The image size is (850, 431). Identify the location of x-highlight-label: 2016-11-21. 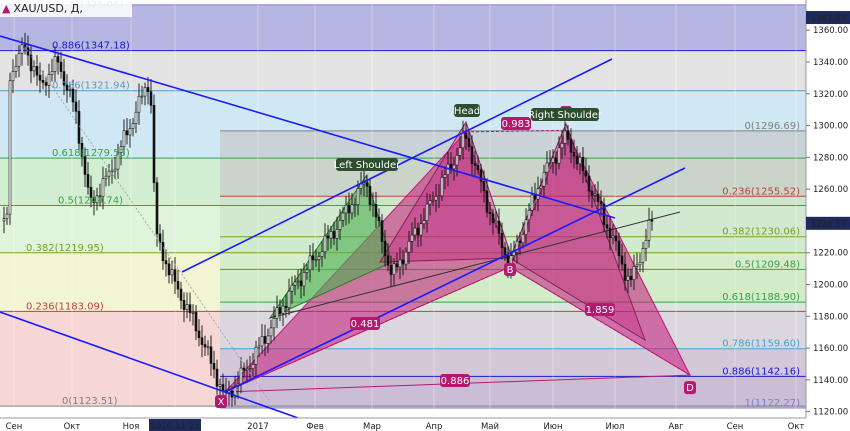
(174, 426).